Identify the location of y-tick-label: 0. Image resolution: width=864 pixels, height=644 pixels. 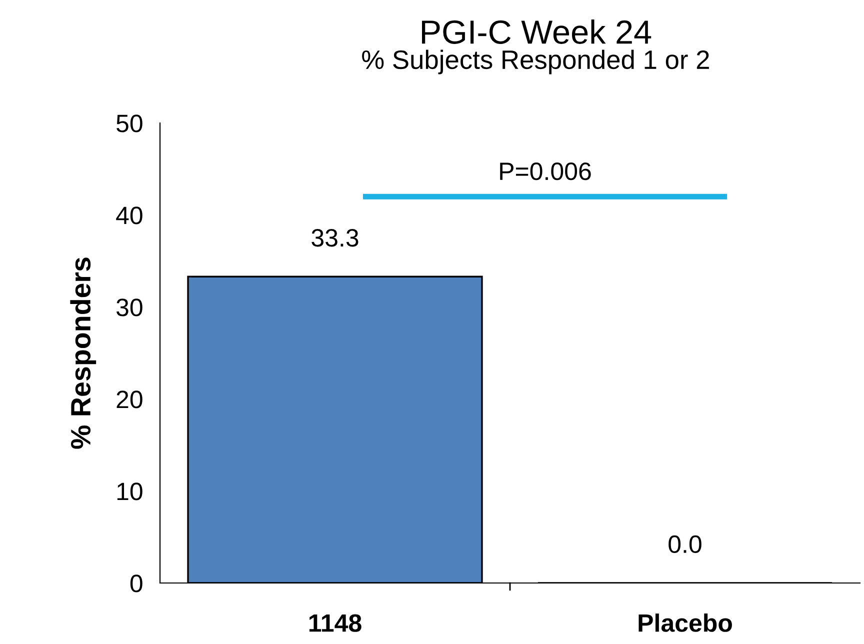
(136, 583).